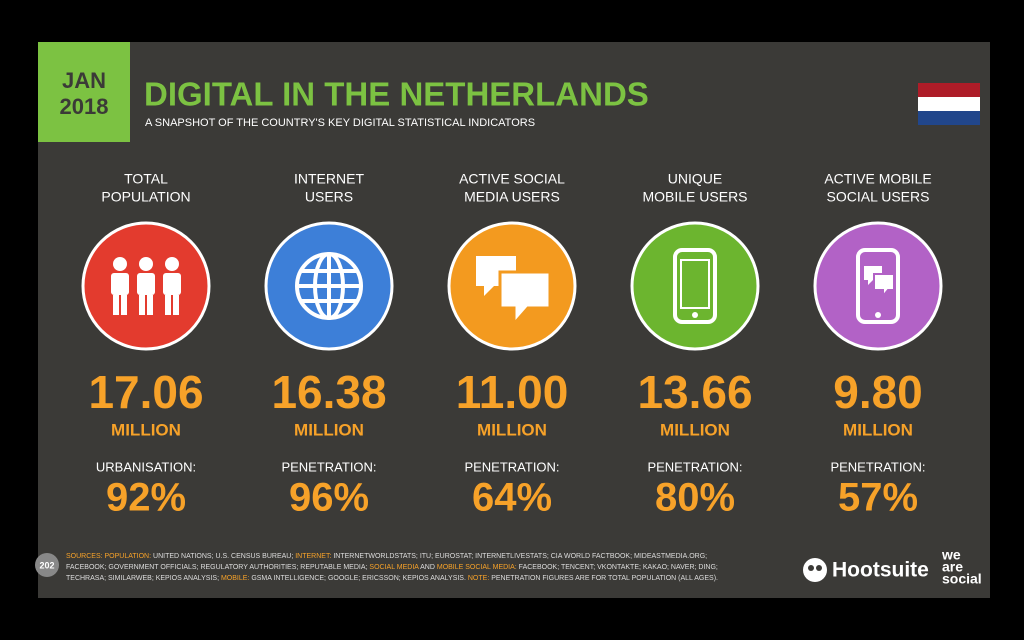 The width and height of the screenshot is (1024, 640). What do you see at coordinates (512, 197) in the screenshot?
I see `stat-label: MEDIA USERS` at bounding box center [512, 197].